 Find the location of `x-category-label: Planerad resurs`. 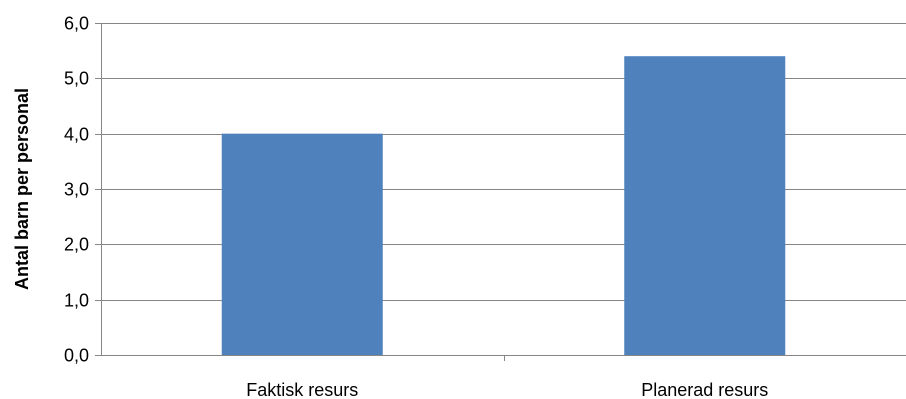

x-category-label: Planerad resurs is located at coordinates (704, 389).